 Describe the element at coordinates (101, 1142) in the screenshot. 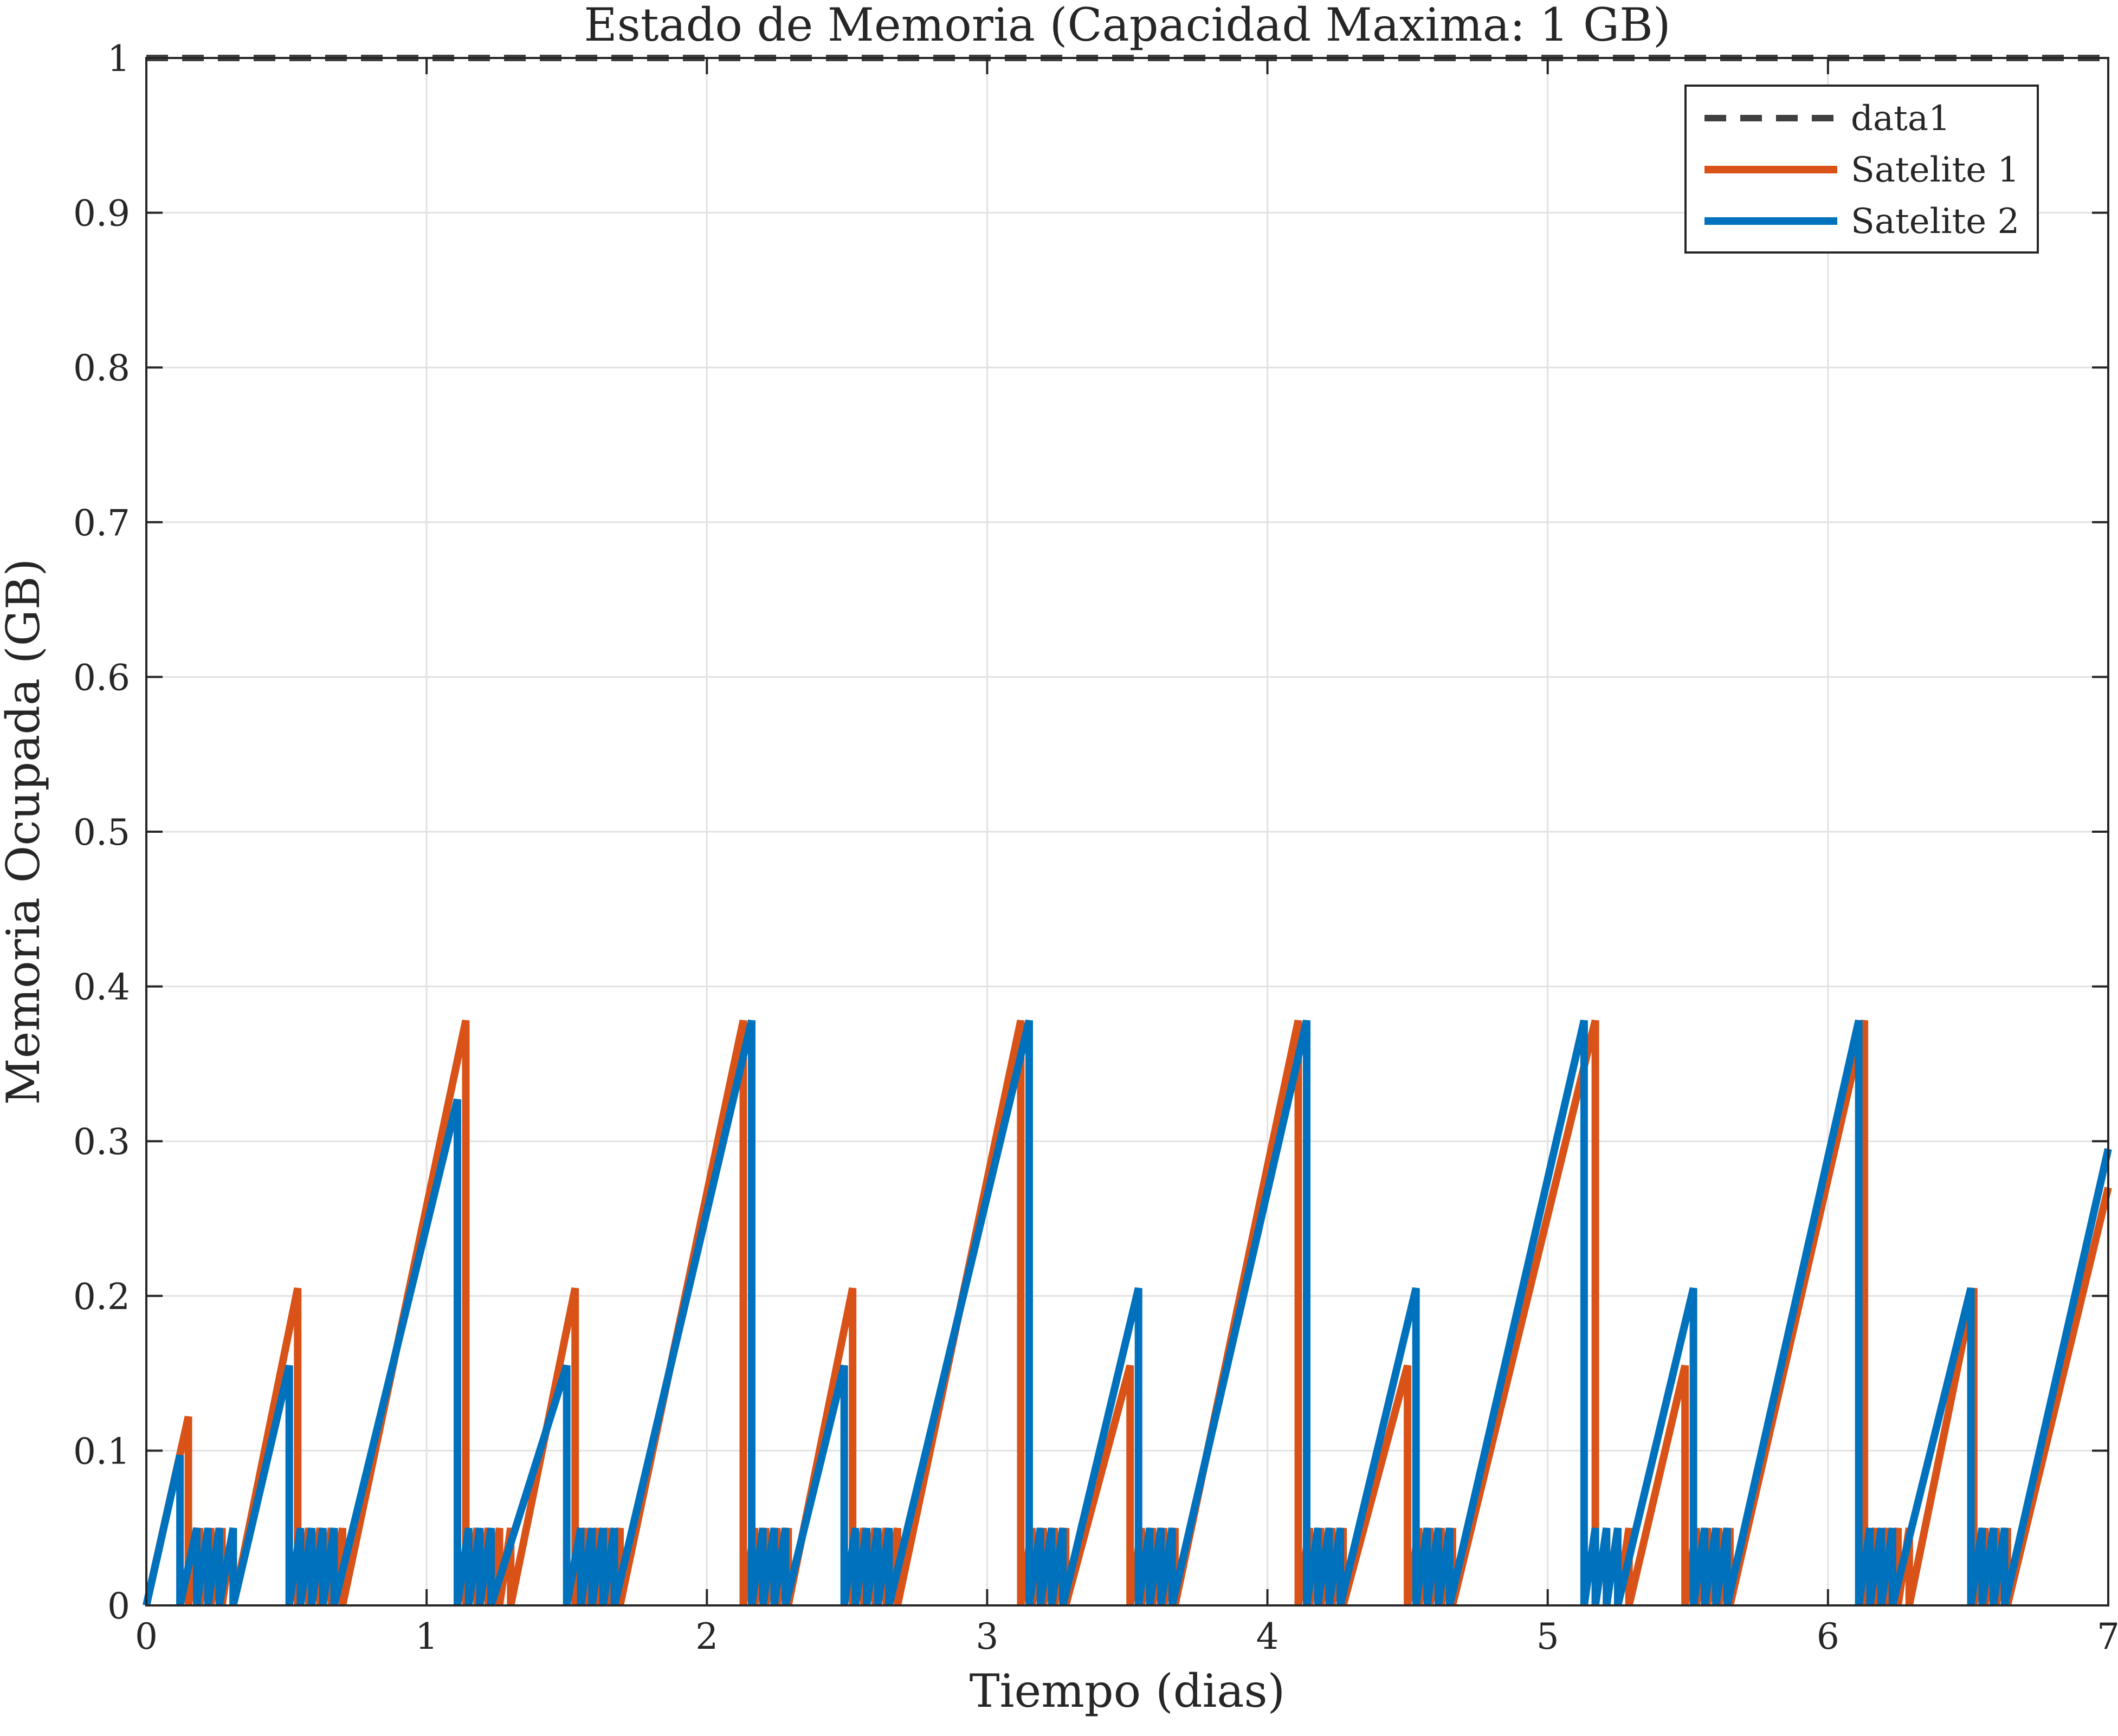

I see `y-tick-label: 0.3` at that location.